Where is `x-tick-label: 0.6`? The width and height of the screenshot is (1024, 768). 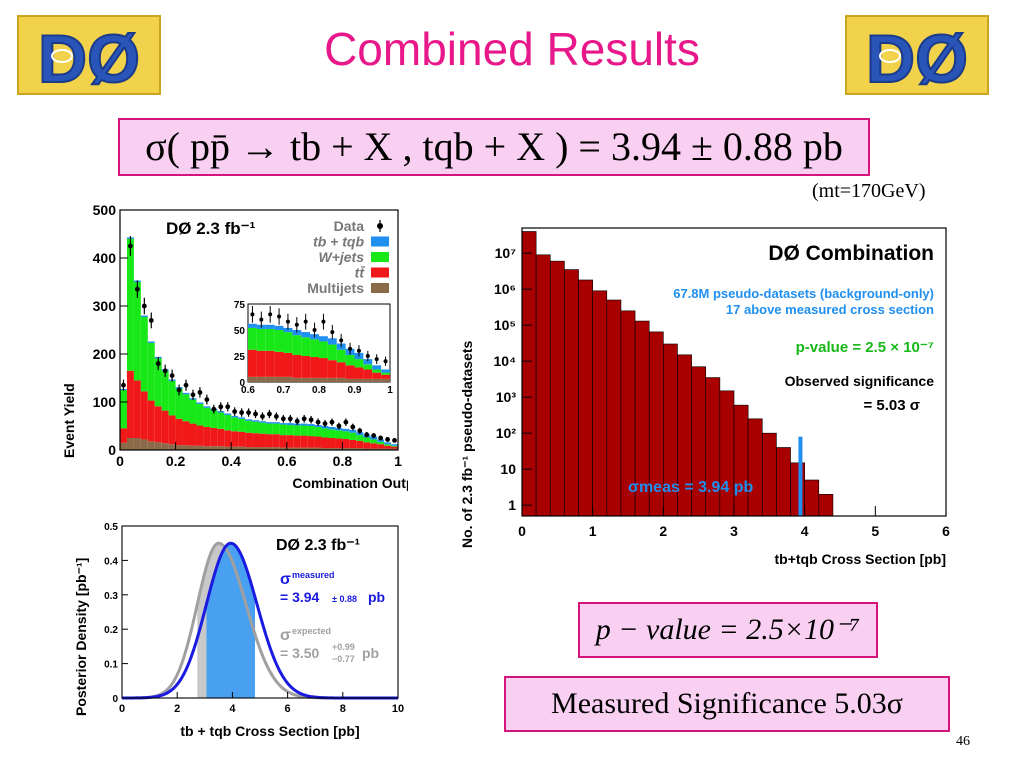
x-tick-label: 0.6 is located at coordinates (287, 461).